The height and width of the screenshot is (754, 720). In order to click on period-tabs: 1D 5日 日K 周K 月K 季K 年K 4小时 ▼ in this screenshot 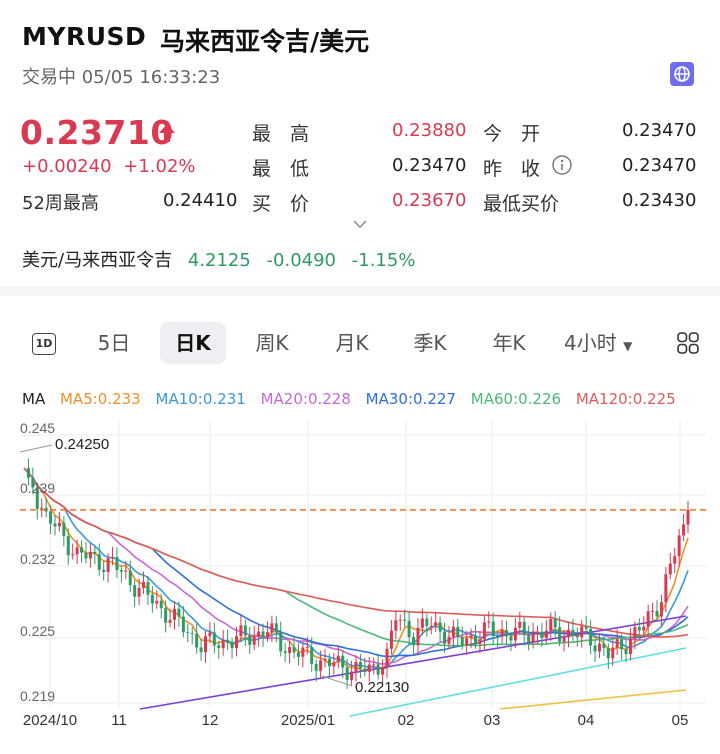, I will do `click(360, 345)`.